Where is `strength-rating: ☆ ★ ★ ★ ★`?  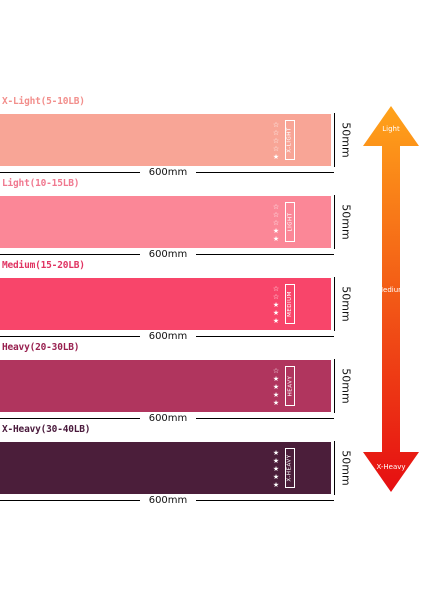
strength-rating: ☆ ★ ★ ★ ★ is located at coordinates (276, 387).